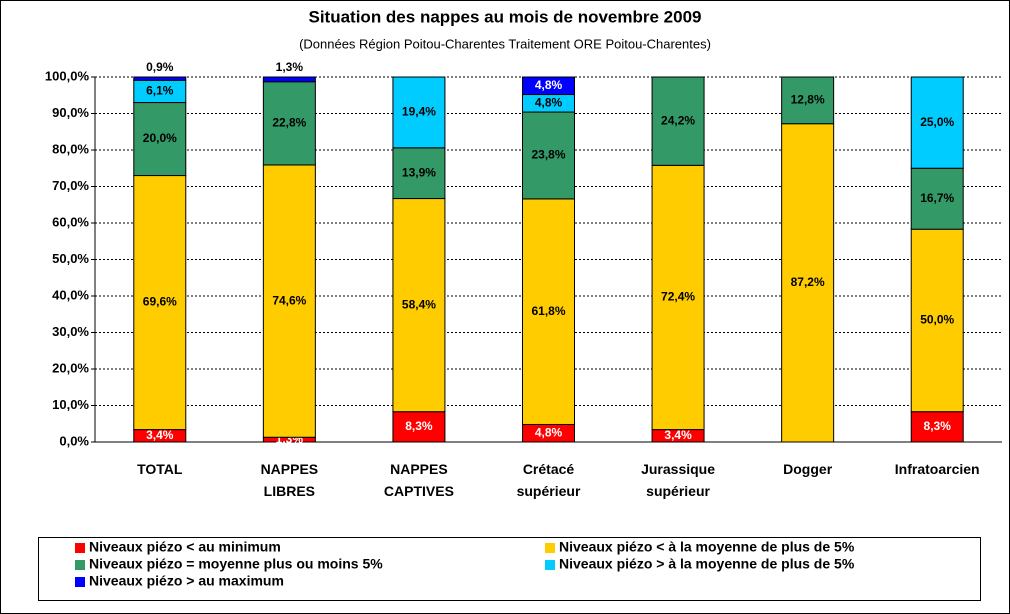 The width and height of the screenshot is (1010, 614). I want to click on data-label: 72,4%, so click(678, 297).